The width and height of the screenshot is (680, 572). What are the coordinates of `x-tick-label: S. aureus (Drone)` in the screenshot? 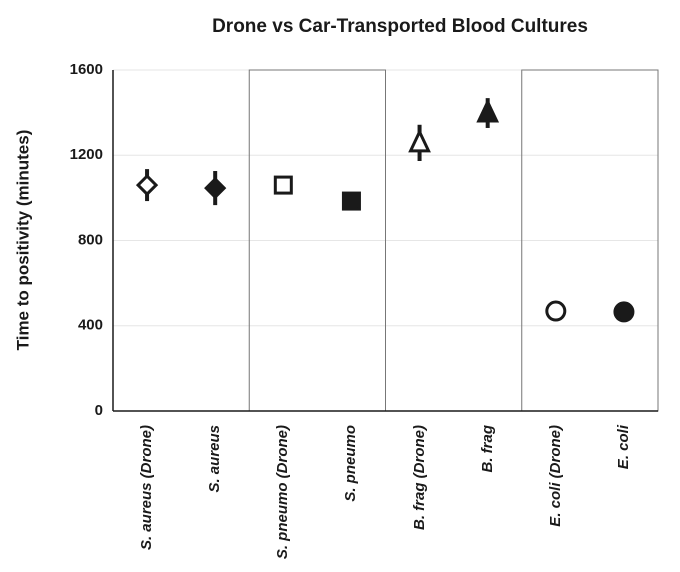 It's located at (147, 488).